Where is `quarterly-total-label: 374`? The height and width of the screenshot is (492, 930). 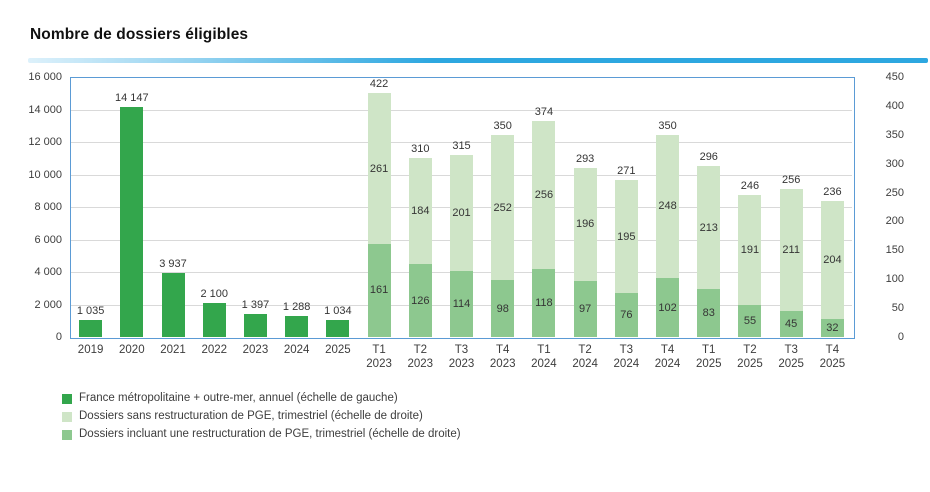
quarterly-total-label: 374 is located at coordinates (544, 111).